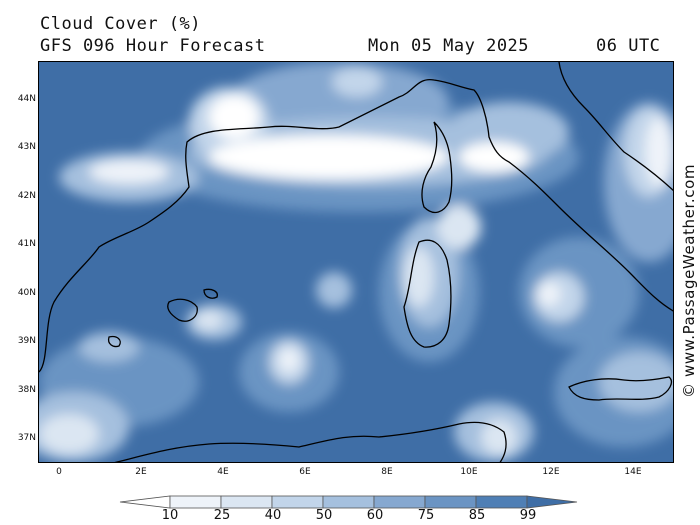 This screenshot has height=525, width=700. Describe the element at coordinates (552, 502) in the screenshot. I see `legend-swatch-max` at that location.